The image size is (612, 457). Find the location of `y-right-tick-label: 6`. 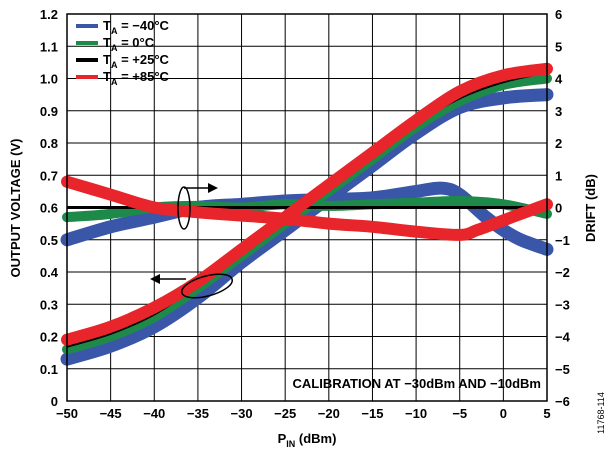

y-right-tick-label: 6 is located at coordinates (558, 14).